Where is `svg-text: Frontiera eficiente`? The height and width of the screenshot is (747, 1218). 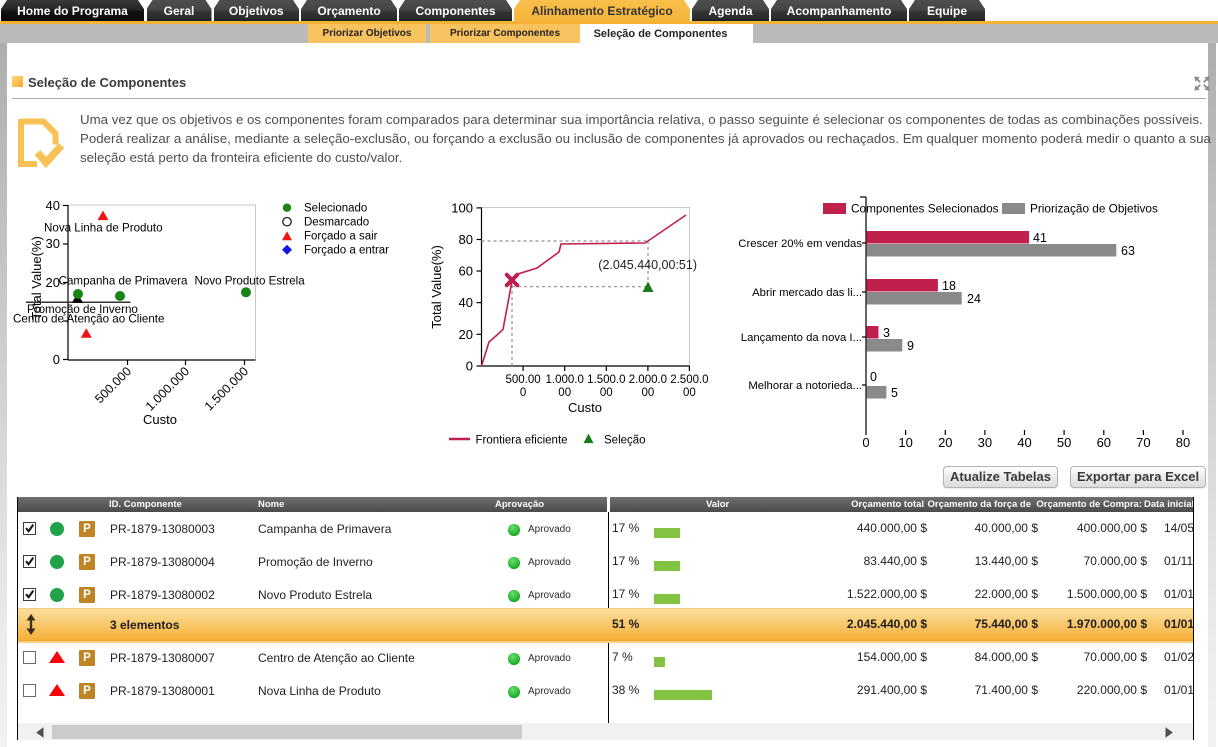 svg-text: Frontiera eficiente is located at coordinates (522, 441).